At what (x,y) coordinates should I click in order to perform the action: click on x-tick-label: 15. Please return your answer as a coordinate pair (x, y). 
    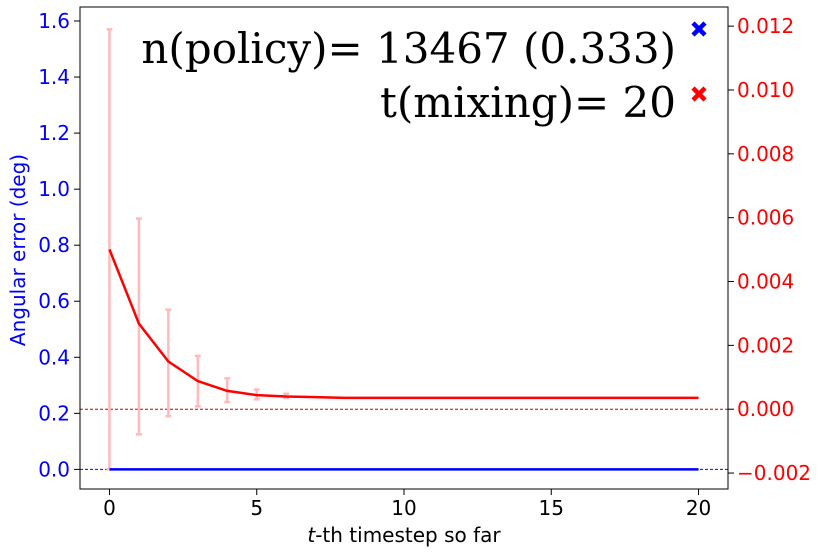
    Looking at the image, I should click on (551, 508).